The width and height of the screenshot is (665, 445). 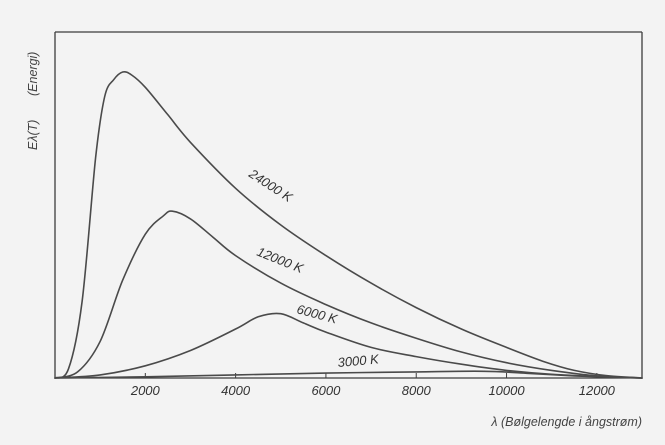 I want to click on series-label: 3000 K, so click(x=359, y=360).